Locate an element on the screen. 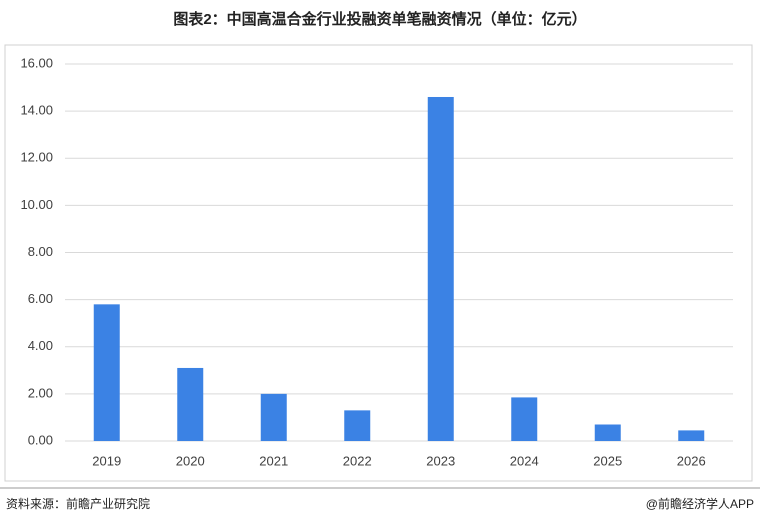 The image size is (760, 525). credit: @前瞻经济学人APP is located at coordinates (700, 503).